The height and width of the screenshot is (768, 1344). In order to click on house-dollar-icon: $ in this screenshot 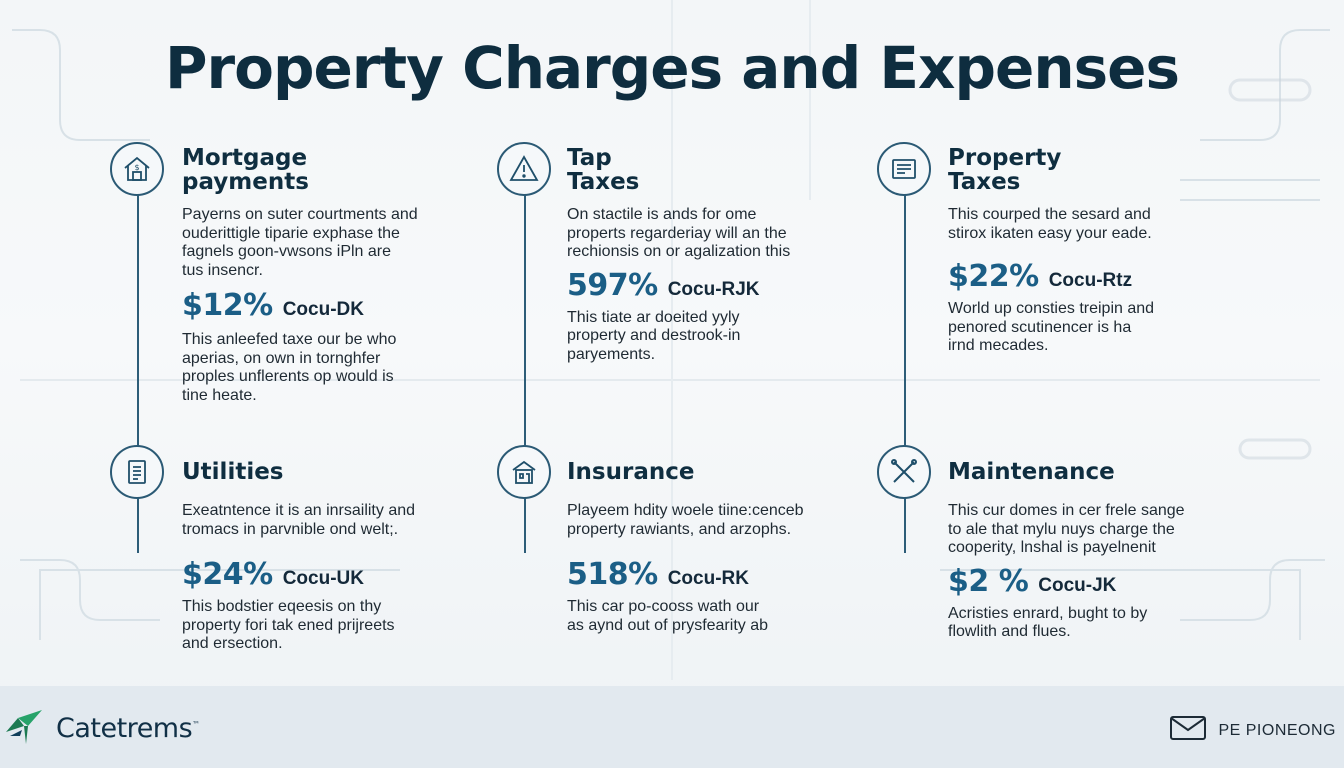, I will do `click(137, 169)`.